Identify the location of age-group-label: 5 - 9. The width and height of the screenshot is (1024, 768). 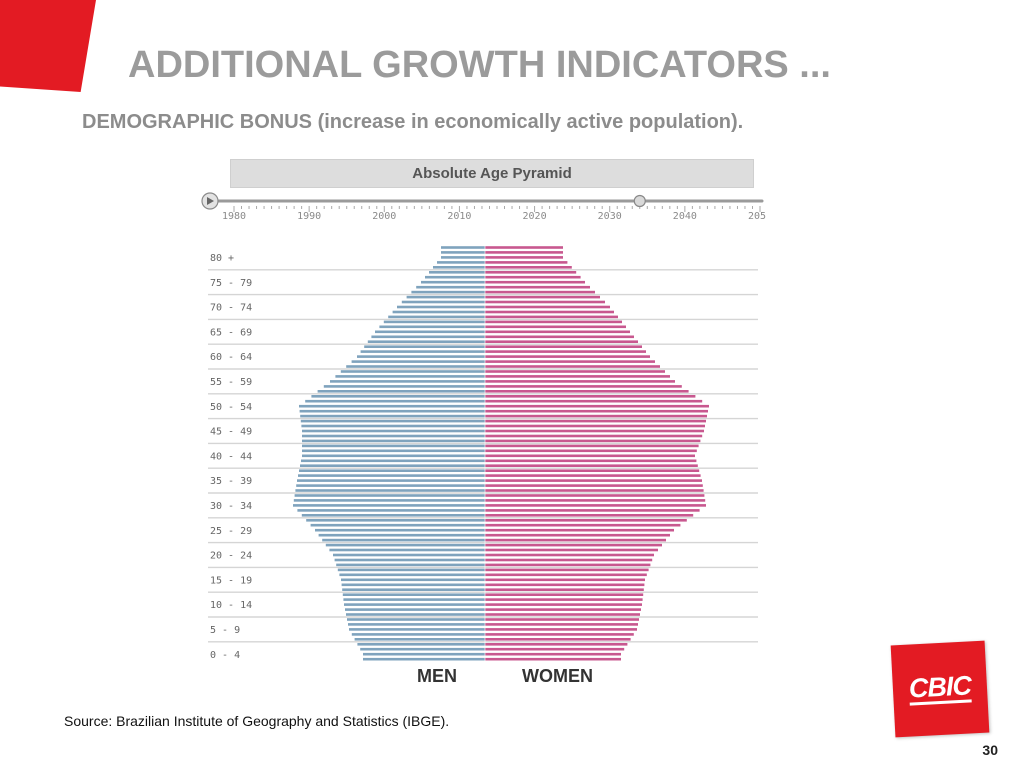
(225, 630).